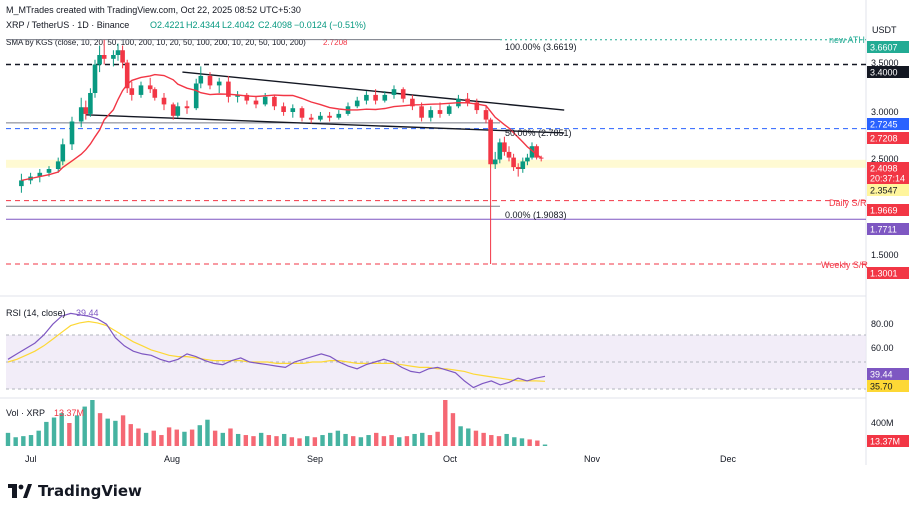 The height and width of the screenshot is (513, 912). Describe the element at coordinates (450, 459) in the screenshot. I see `time-tick-oct: Oct` at that location.